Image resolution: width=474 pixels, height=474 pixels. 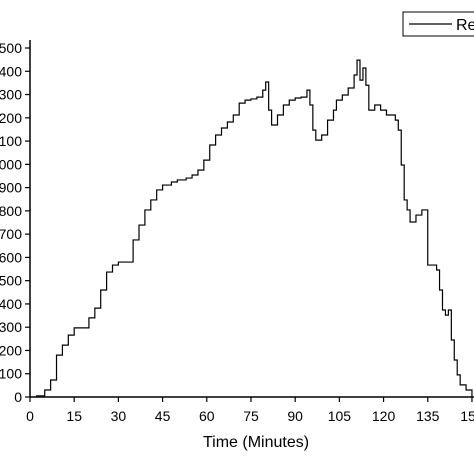 I want to click on y-tick-label: 1300, so click(x=11, y=95).